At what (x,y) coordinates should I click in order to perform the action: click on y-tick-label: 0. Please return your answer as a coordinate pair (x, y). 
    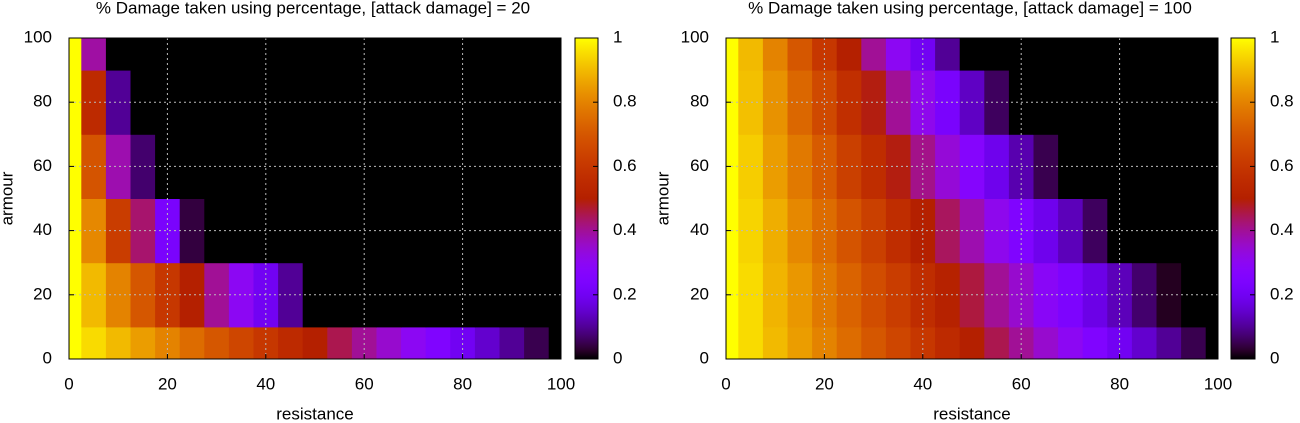
    Looking at the image, I should click on (47, 357).